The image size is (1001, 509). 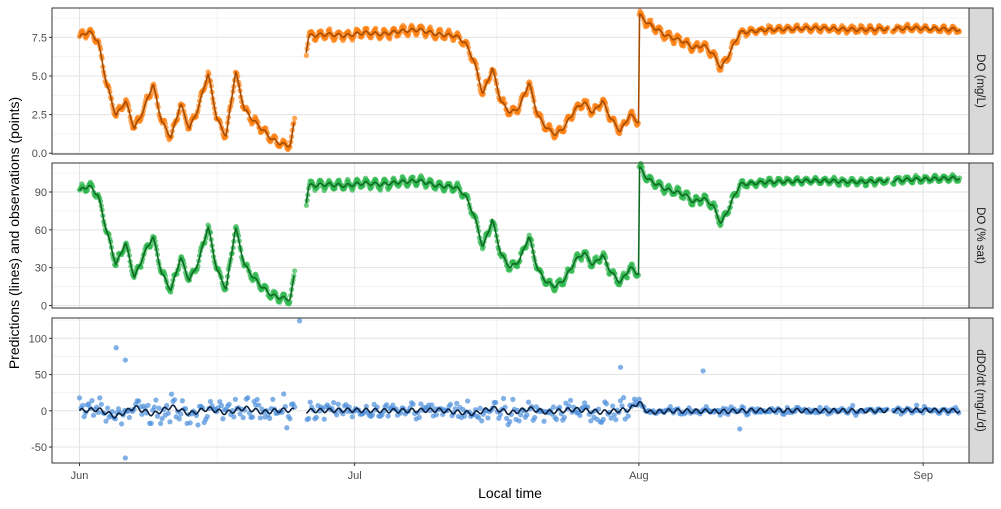 What do you see at coordinates (639, 476) in the screenshot?
I see `x-tick-label: Aug` at bounding box center [639, 476].